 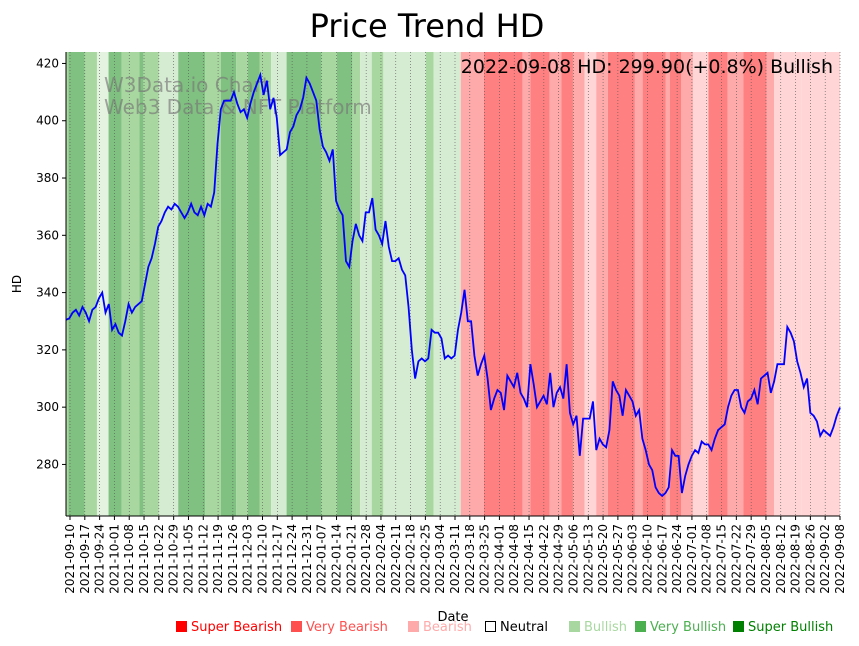 I want to click on latest-price-annotation: 2022-09-08 HD: 299.90(+0.8%) Bullish, so click(x=647, y=67).